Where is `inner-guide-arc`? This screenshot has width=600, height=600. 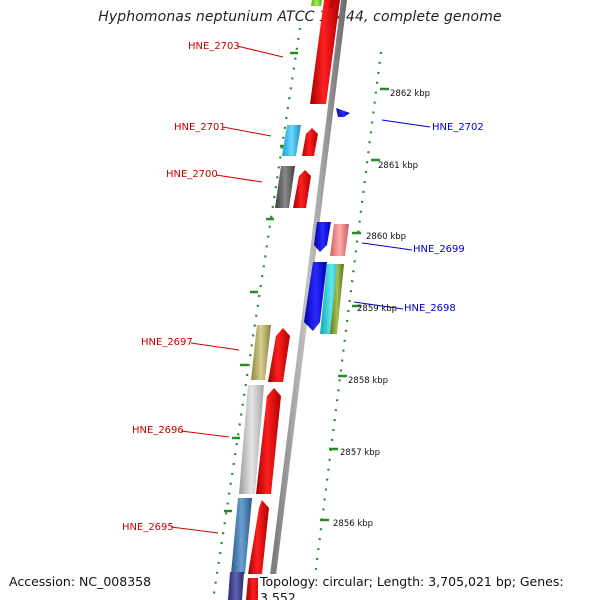 inner-guide-arc is located at coordinates (256, 313).